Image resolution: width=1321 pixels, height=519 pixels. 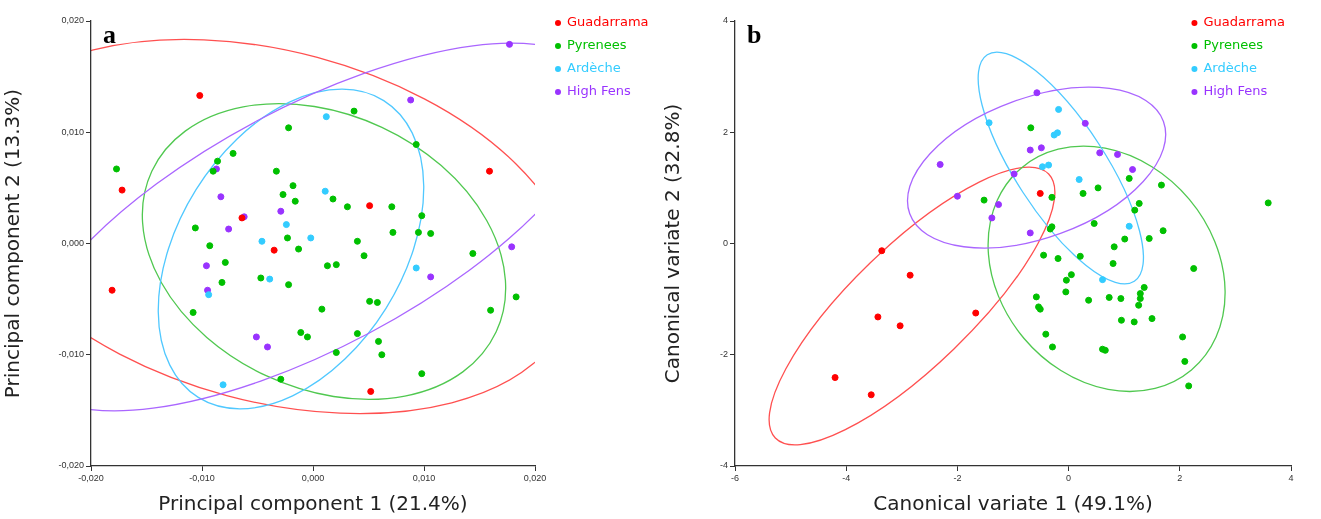 What do you see at coordinates (735, 477) in the screenshot?
I see `x-tick-label: -6` at bounding box center [735, 477].